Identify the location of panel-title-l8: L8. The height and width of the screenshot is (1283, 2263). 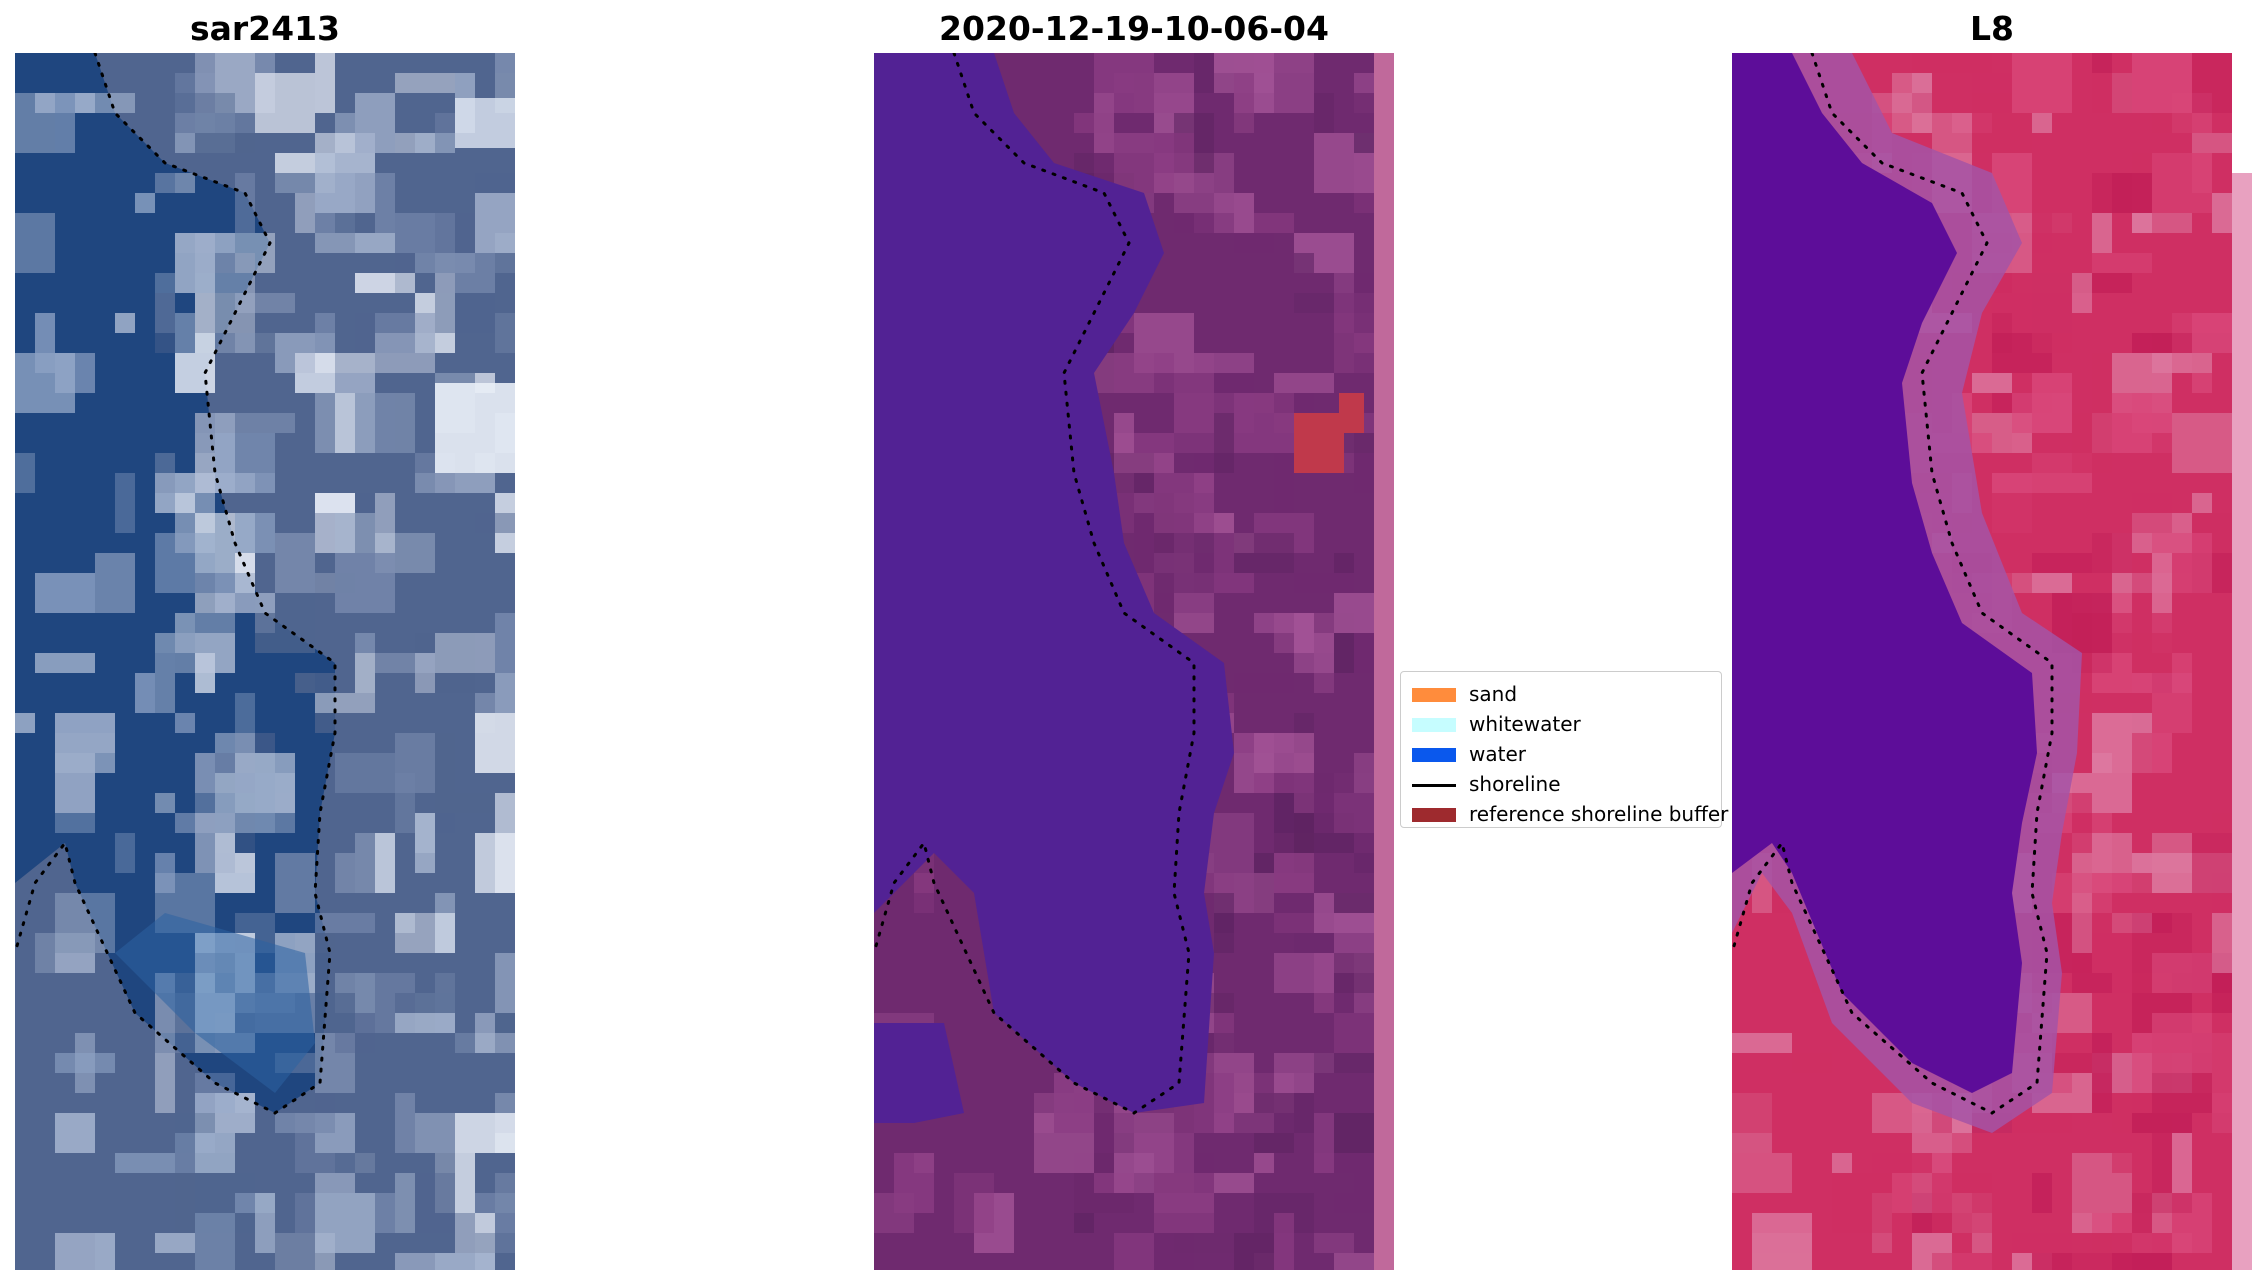
(1992, 28).